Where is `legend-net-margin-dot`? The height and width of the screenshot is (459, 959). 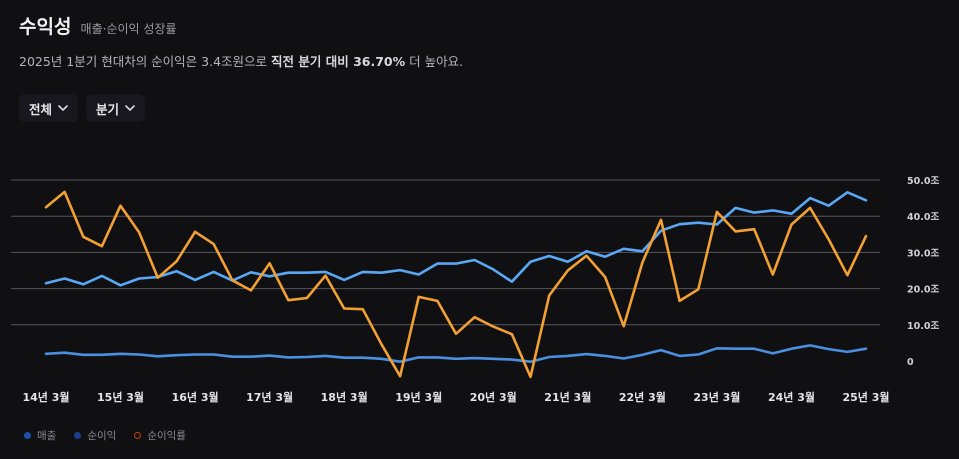 legend-net-margin-dot is located at coordinates (138, 435).